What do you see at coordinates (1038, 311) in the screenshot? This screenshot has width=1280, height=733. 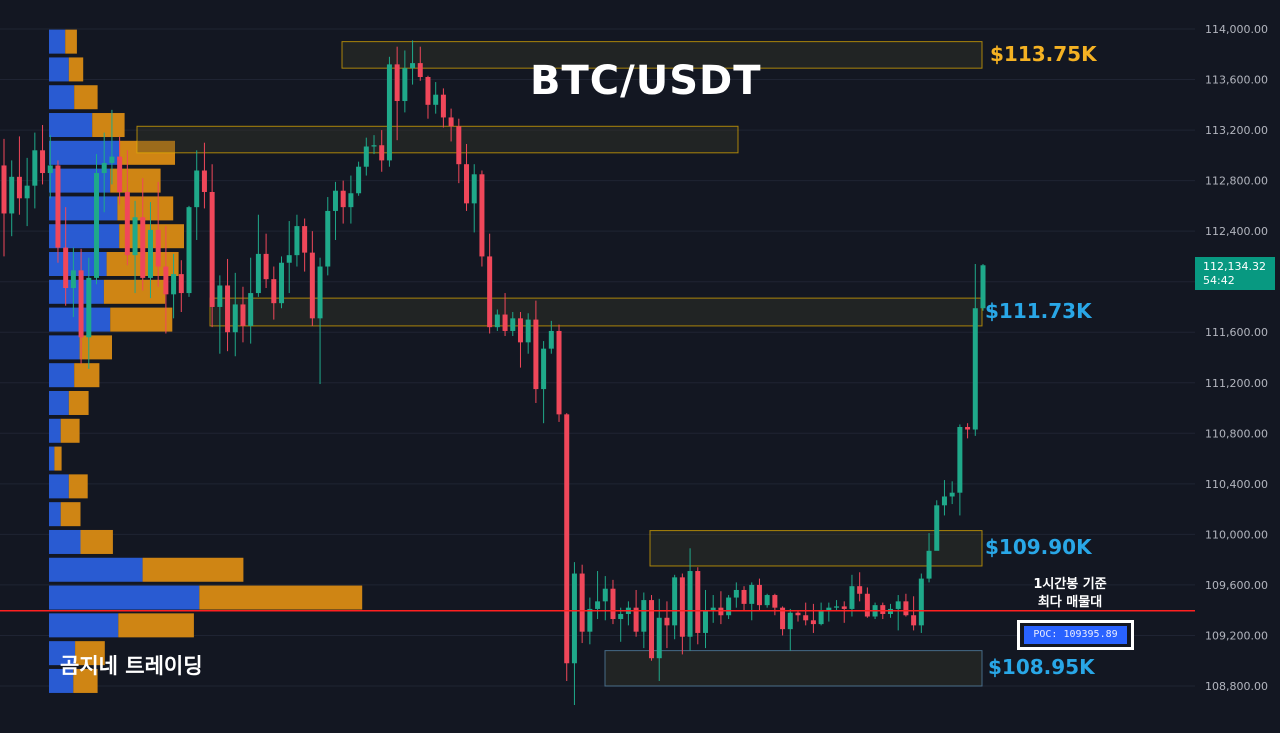 I see `zone-label: $111.73K` at bounding box center [1038, 311].